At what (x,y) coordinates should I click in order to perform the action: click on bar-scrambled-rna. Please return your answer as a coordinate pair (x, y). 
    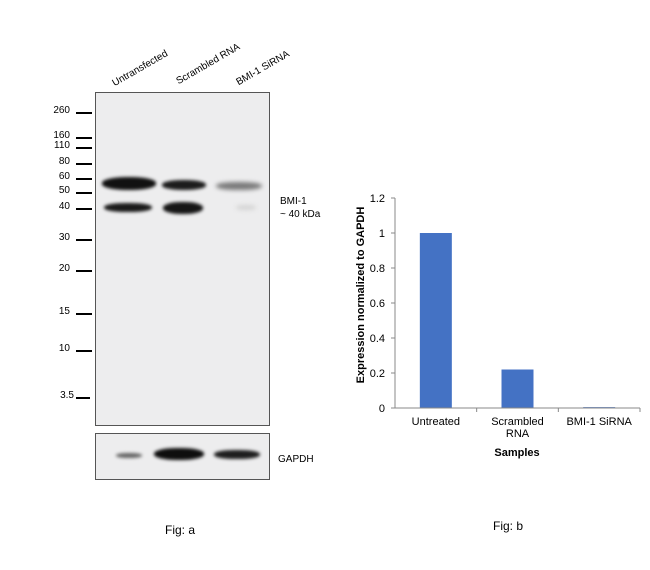
    Looking at the image, I should click on (517, 388).